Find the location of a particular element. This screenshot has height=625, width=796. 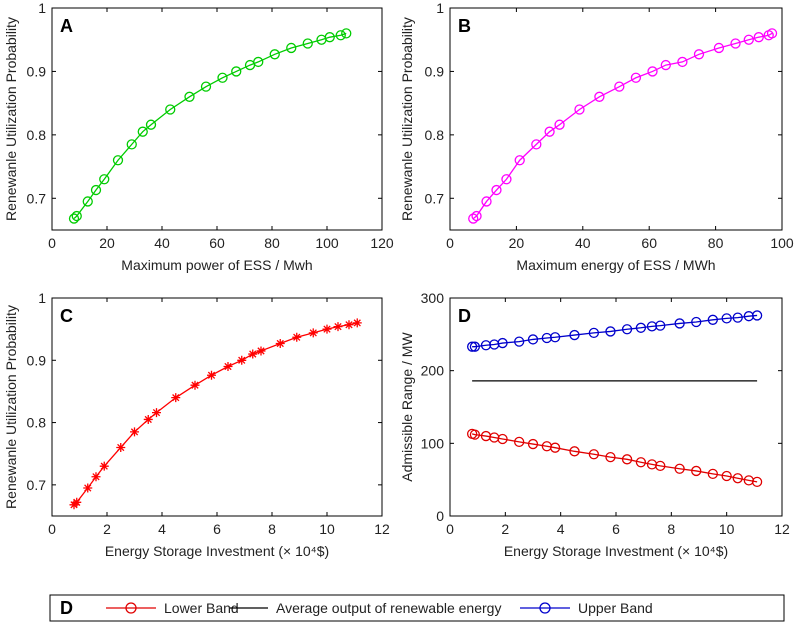

y-tick-label: 0 is located at coordinates (440, 516).